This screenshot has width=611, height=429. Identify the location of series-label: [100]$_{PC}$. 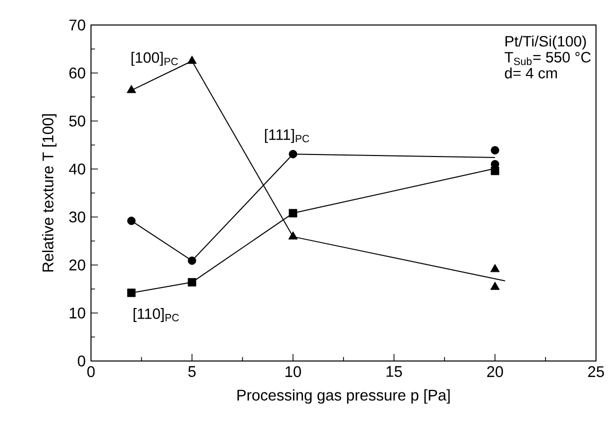
(155, 59).